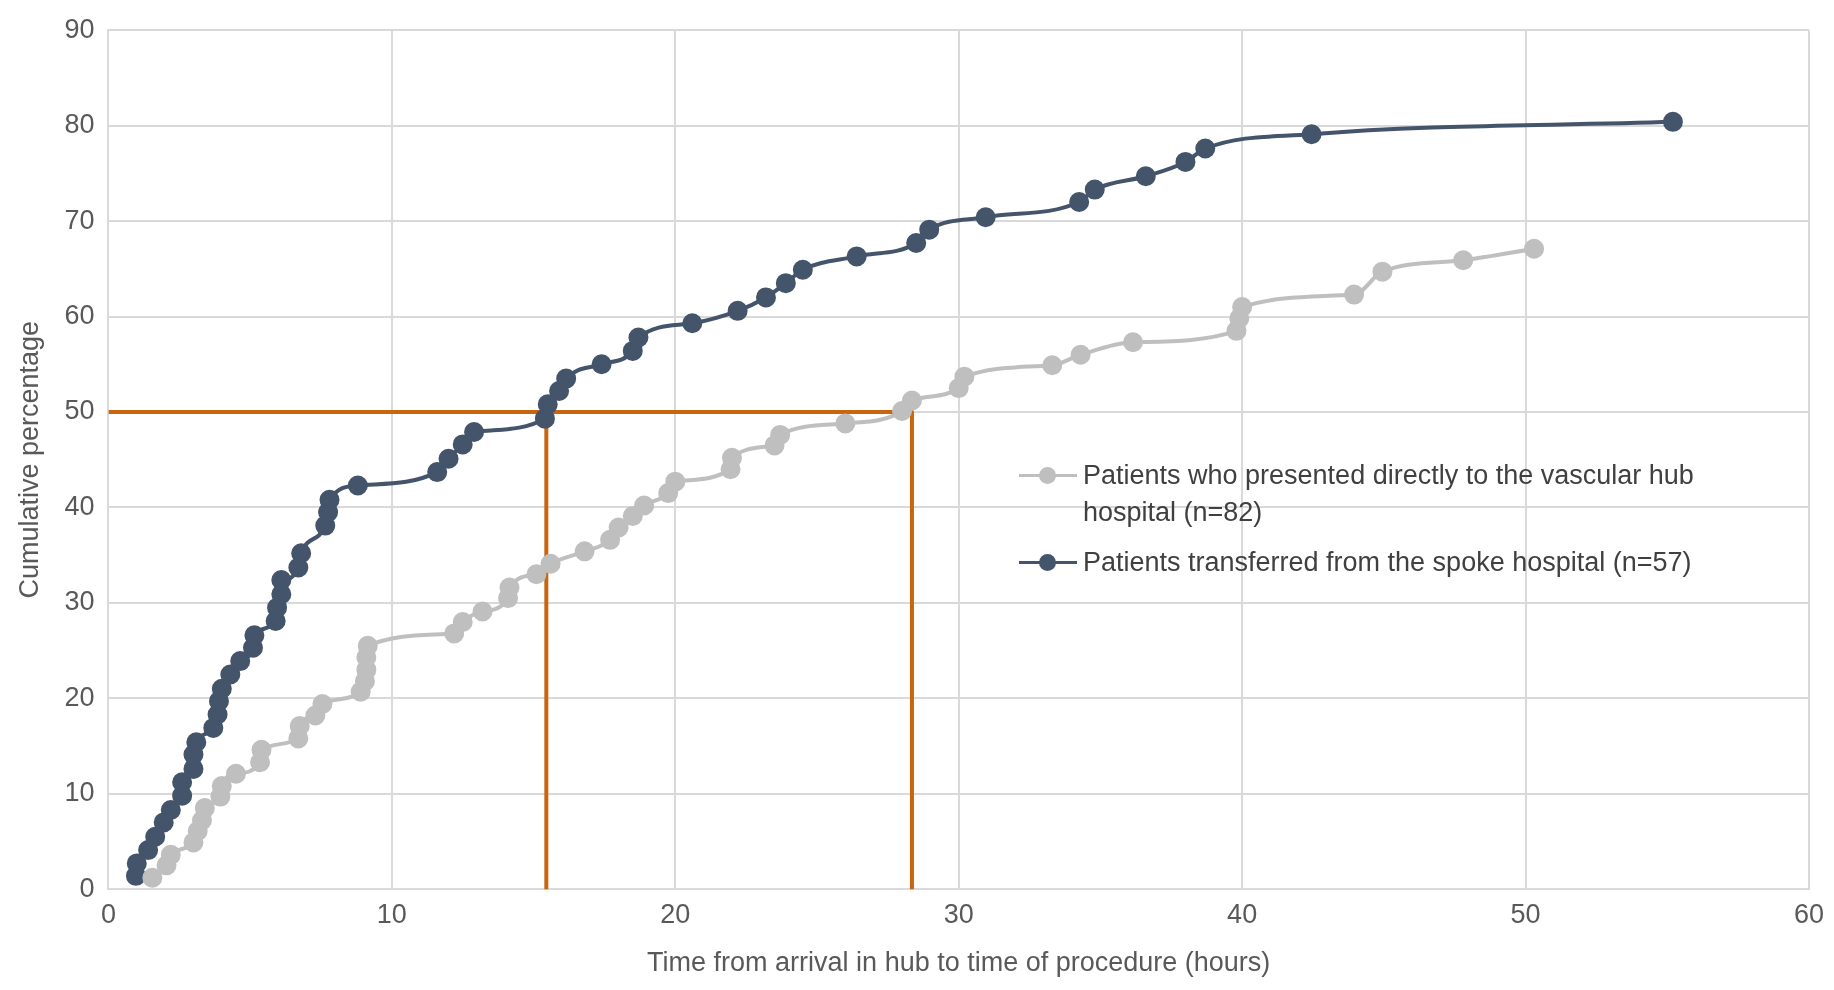 This screenshot has width=1834, height=990. I want to click on legend-label: Patients who presented directly to the vascular hub hospital (n=82), so click(1388, 493).